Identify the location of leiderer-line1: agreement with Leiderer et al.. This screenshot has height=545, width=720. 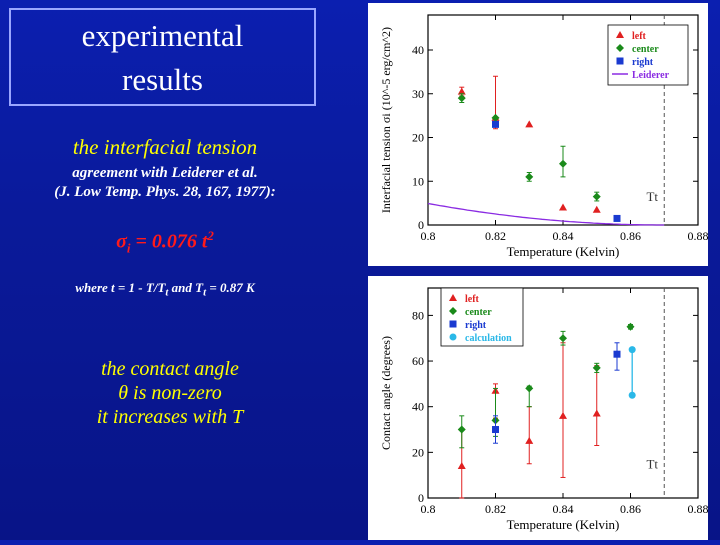
(165, 173).